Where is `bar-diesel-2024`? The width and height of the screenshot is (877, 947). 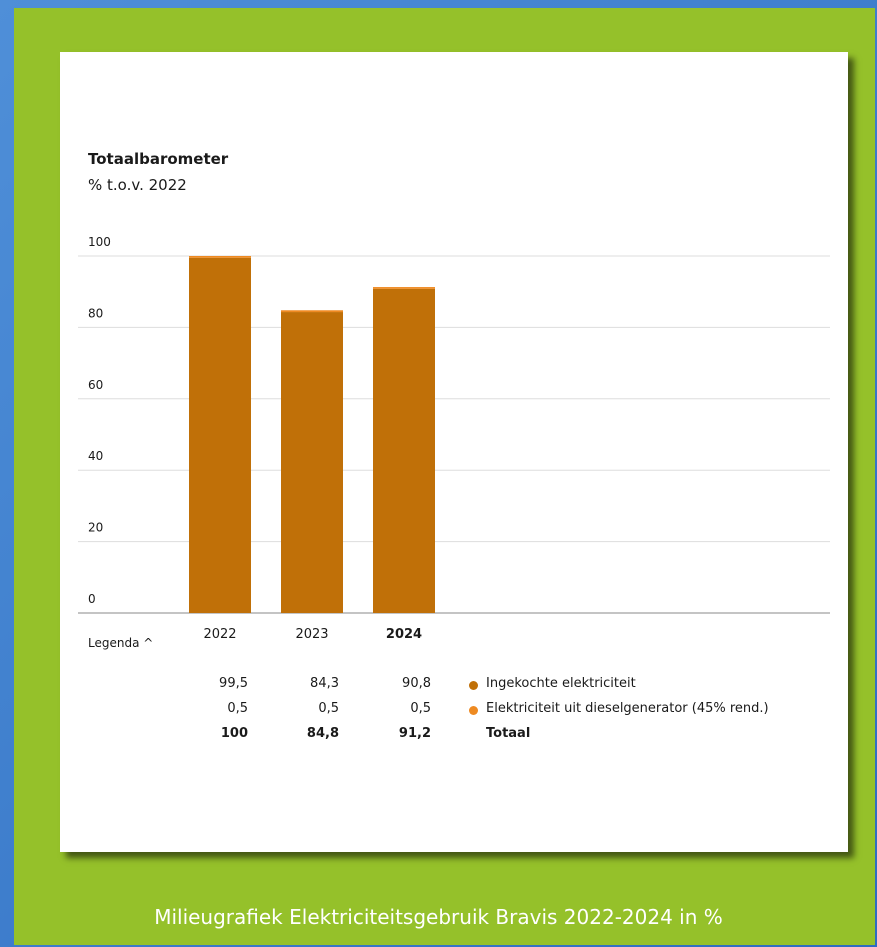 bar-diesel-2024 is located at coordinates (404, 288).